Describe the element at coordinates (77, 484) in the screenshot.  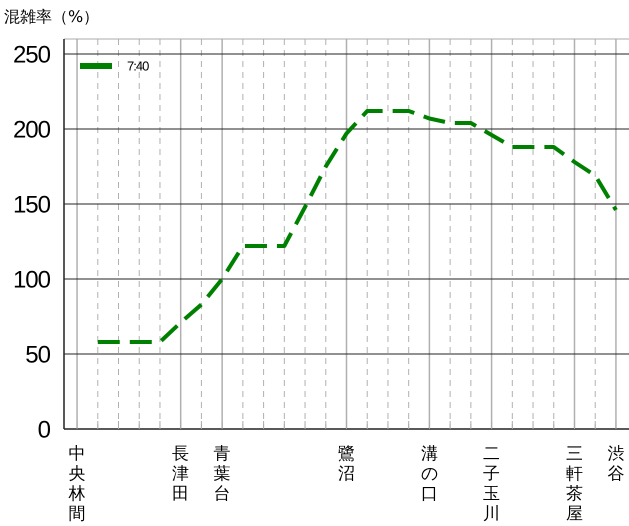
I see `x-tick-label: 中央林間` at that location.